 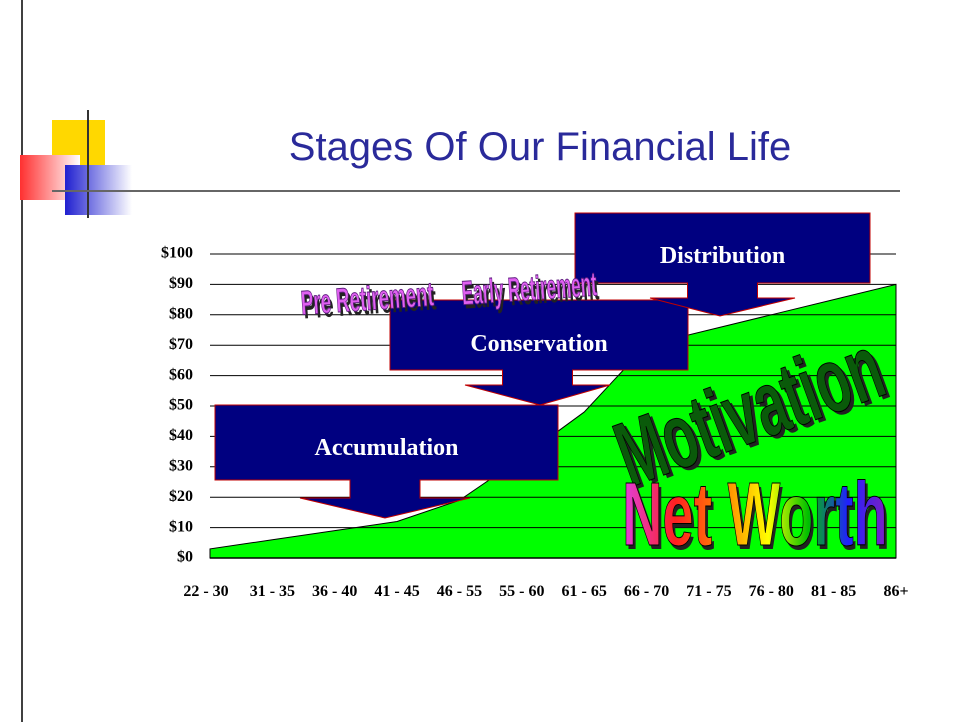 What do you see at coordinates (22, 361) in the screenshot?
I see `slide-border` at bounding box center [22, 361].